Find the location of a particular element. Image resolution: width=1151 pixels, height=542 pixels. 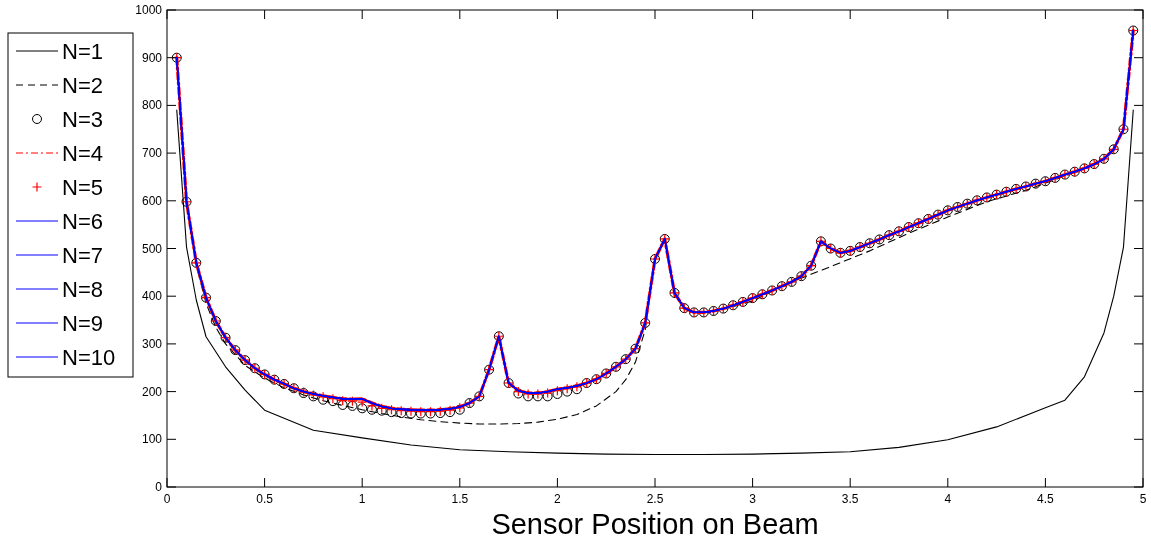

x-tick-label: 4 is located at coordinates (948, 499).